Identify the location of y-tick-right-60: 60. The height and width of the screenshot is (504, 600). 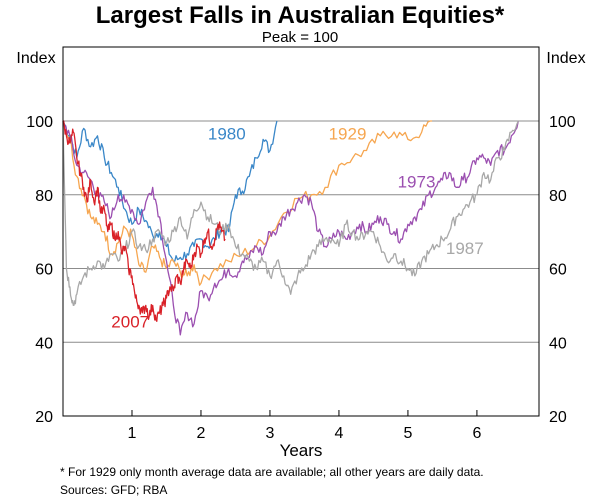
(558, 270).